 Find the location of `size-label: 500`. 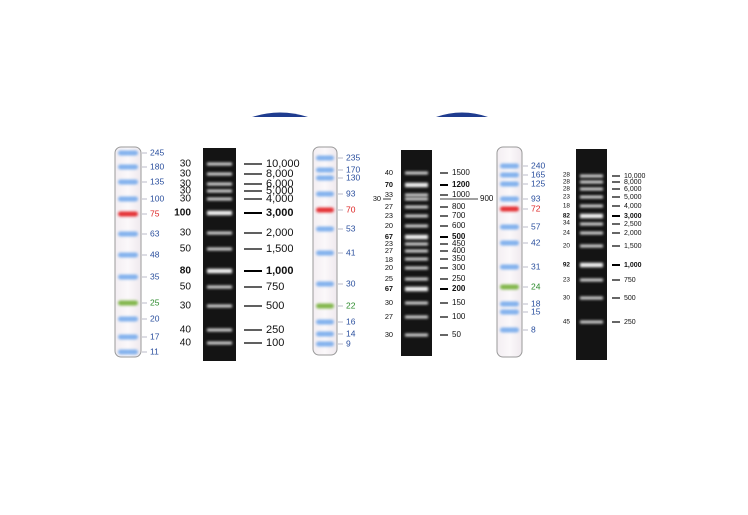

size-label: 500 is located at coordinates (275, 306).